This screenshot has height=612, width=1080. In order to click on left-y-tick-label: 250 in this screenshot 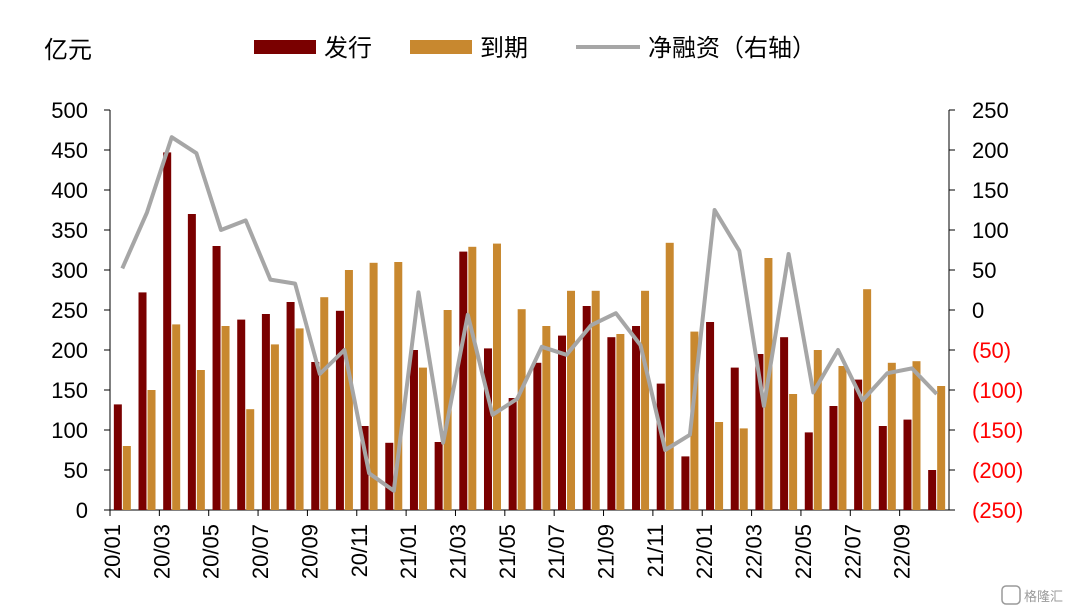, I will do `click(69, 310)`.